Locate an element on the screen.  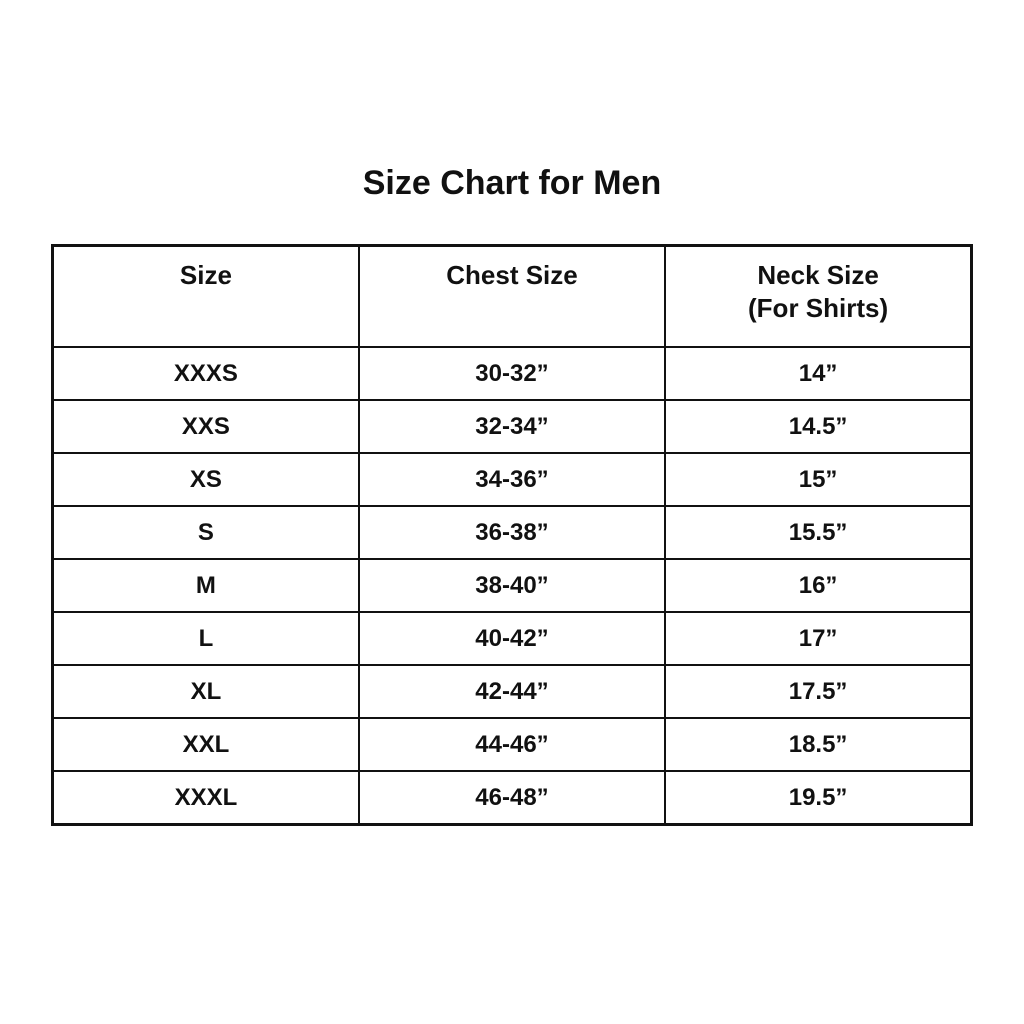
table-row: XS 34-36” 15” is located at coordinates (512, 479).